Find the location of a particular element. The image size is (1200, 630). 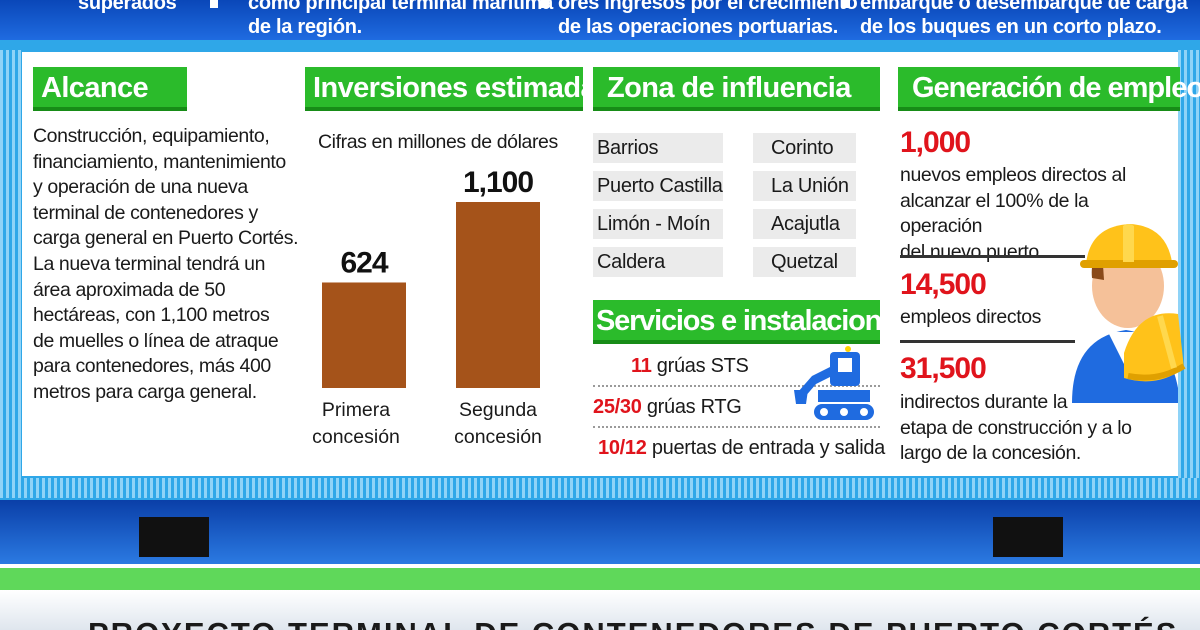

service-count: 25/30 is located at coordinates (617, 407).